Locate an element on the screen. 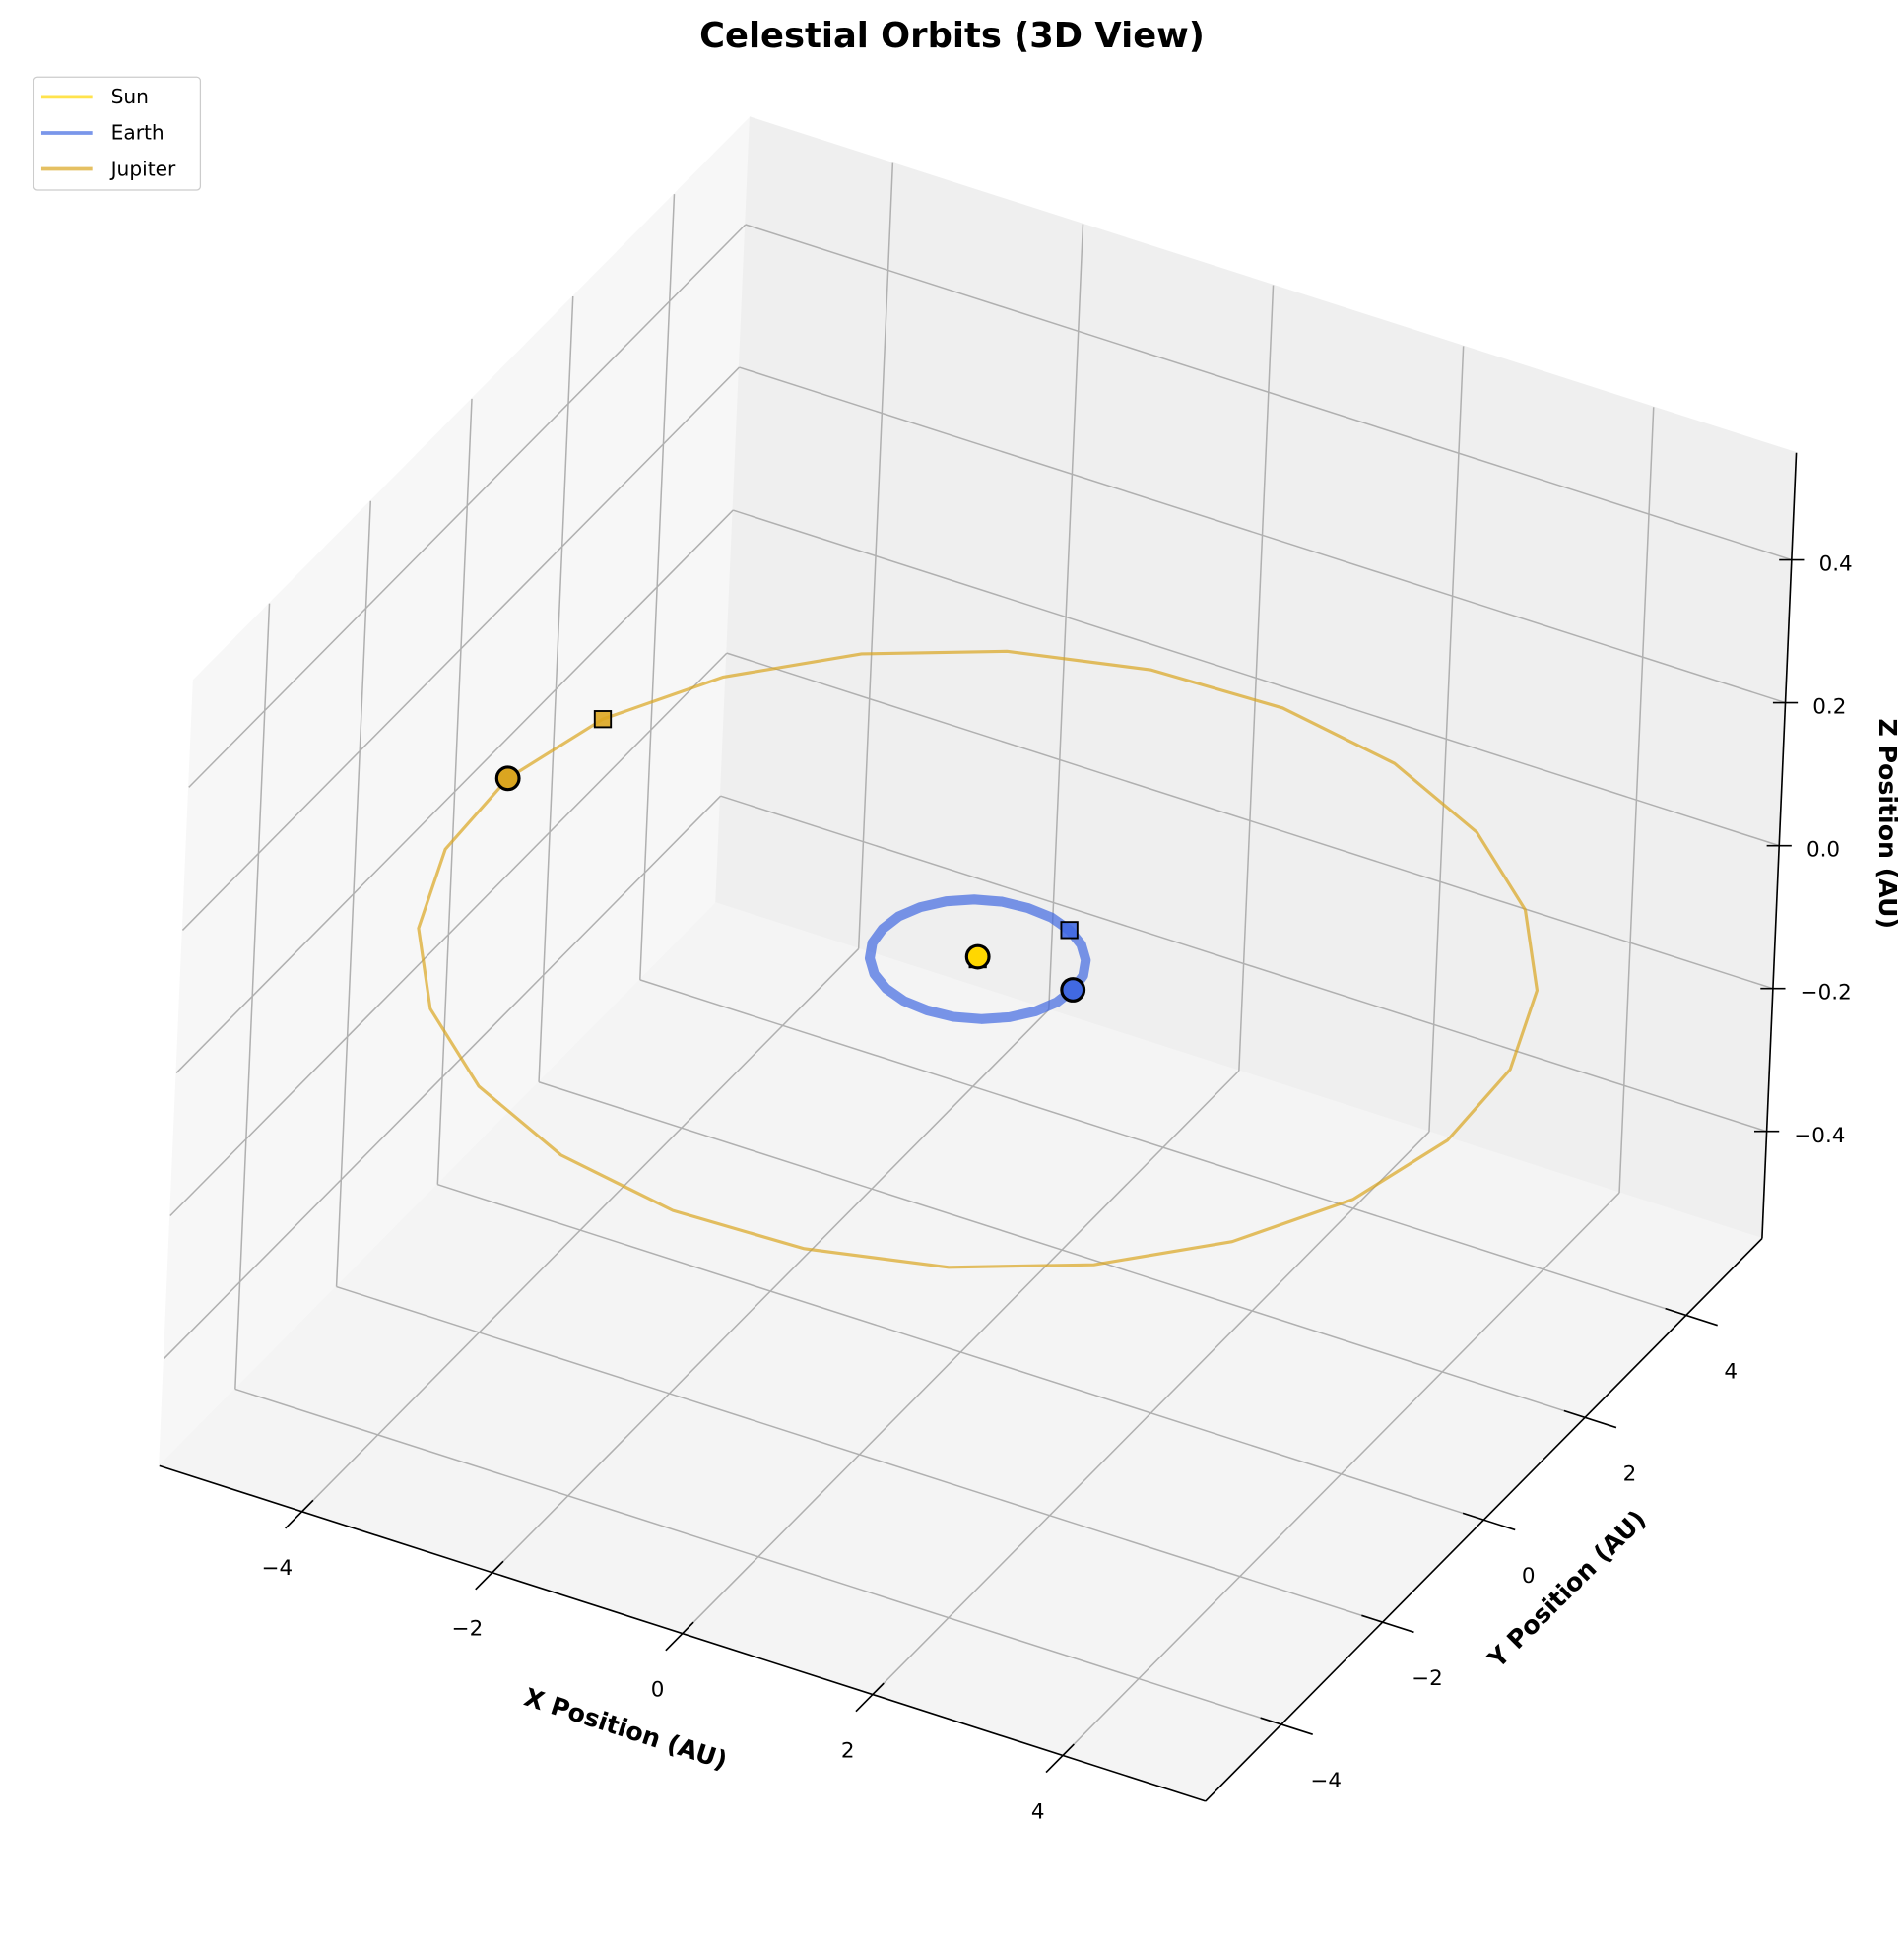  legend-label: Sun is located at coordinates (130, 96).